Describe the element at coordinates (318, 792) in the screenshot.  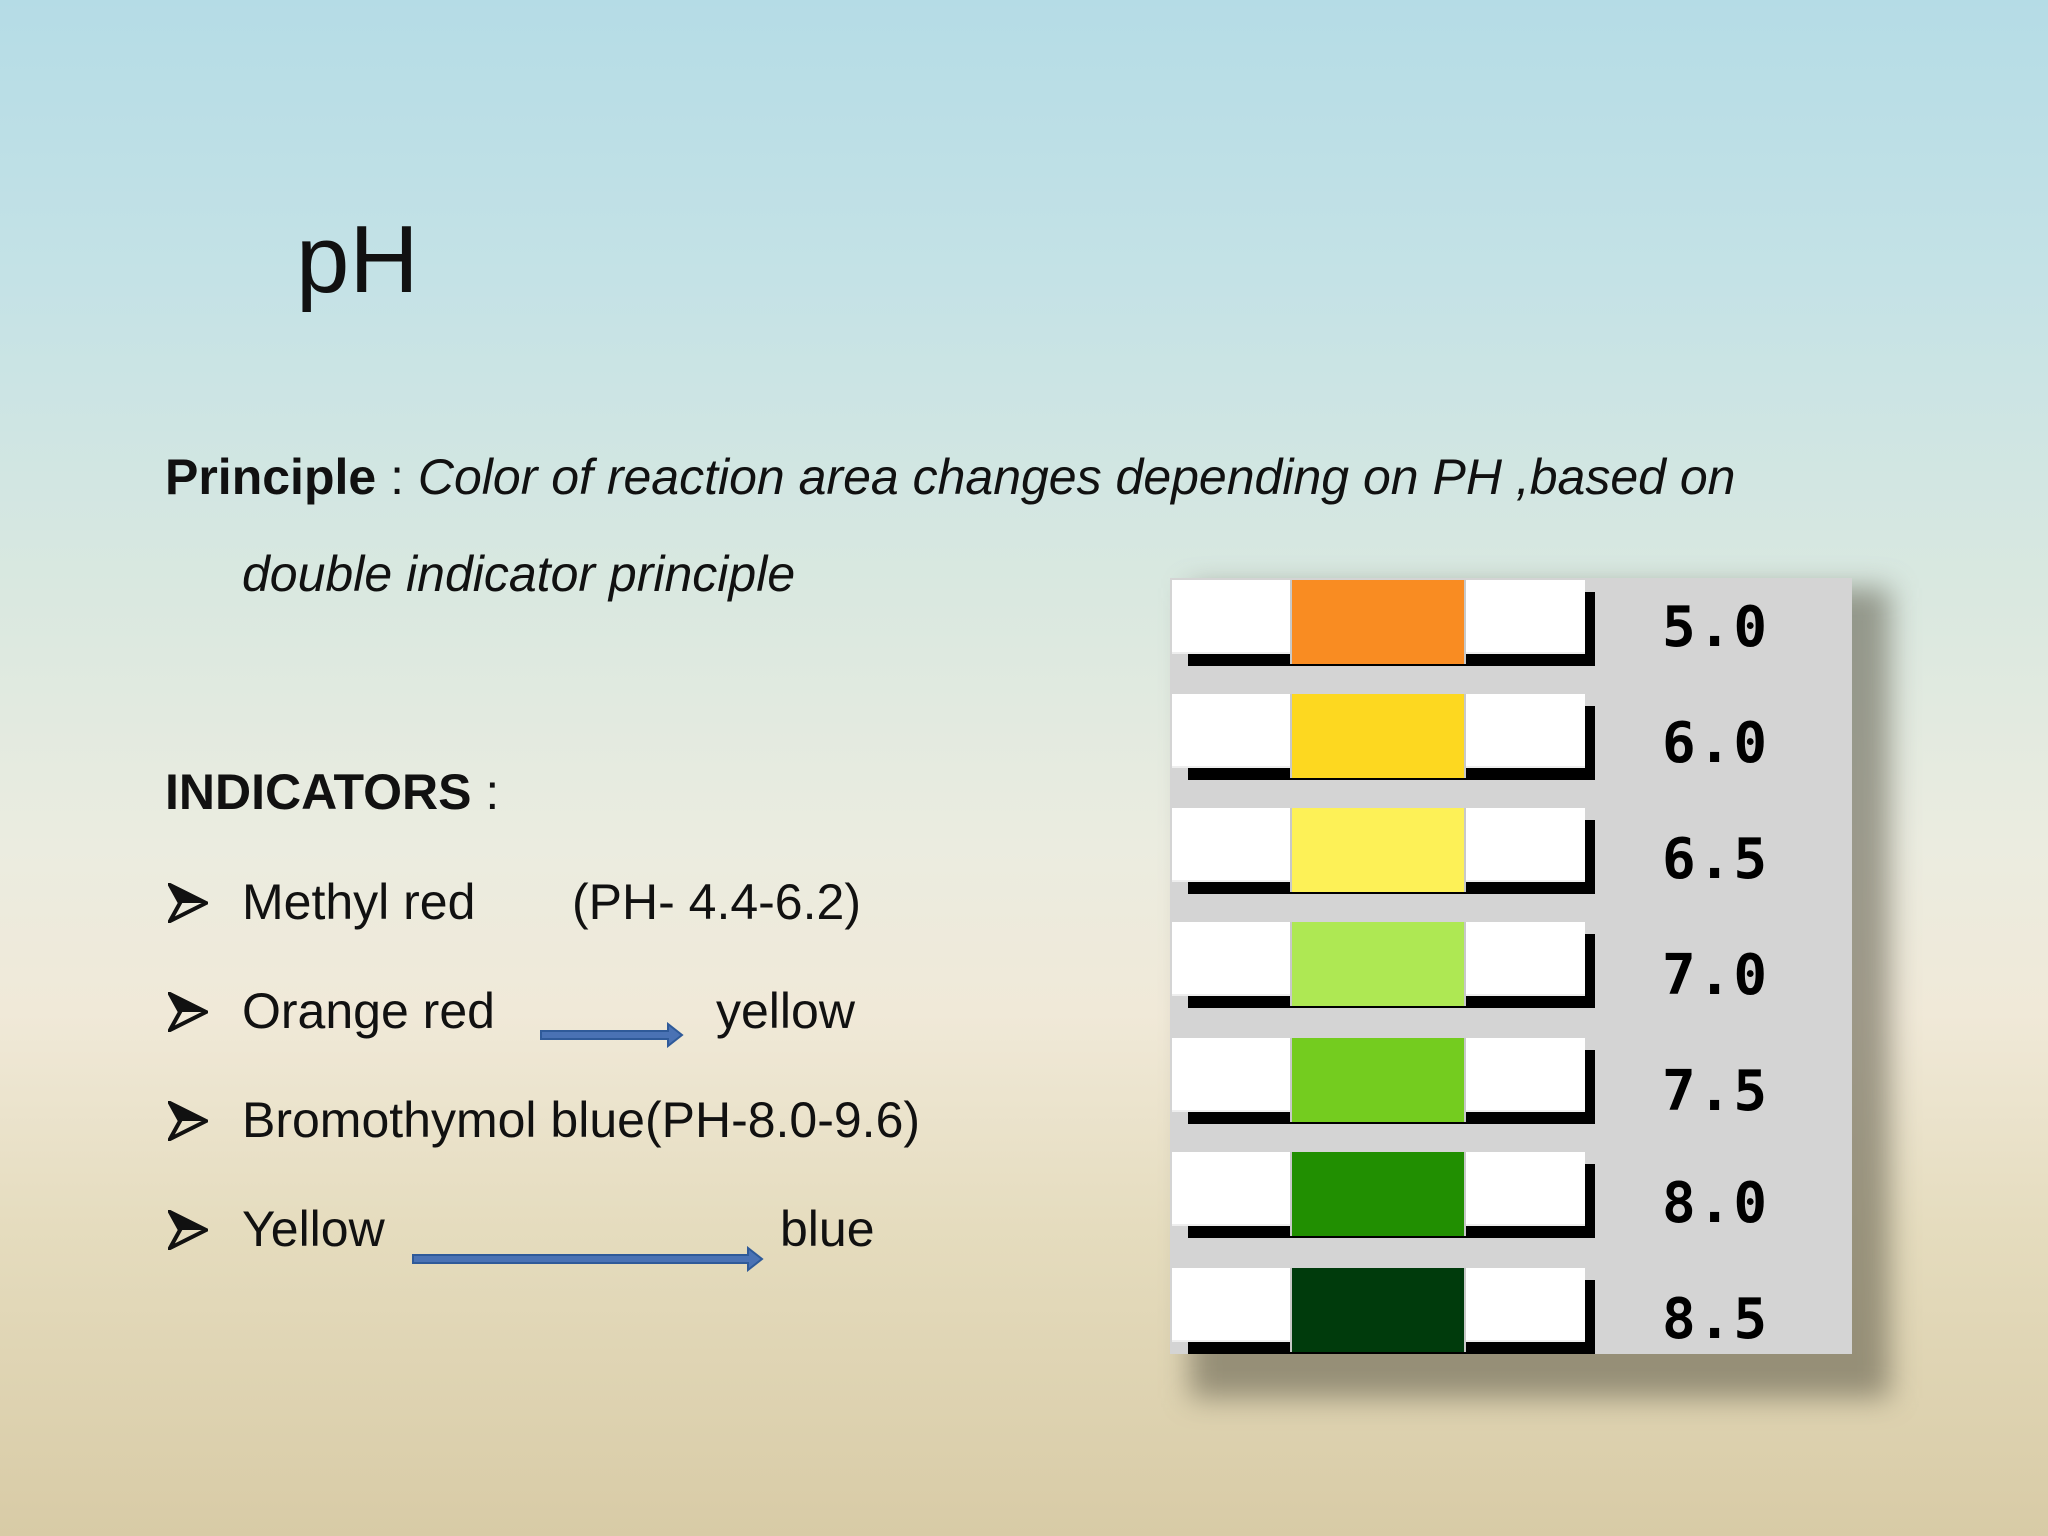
I see `indicators-label: INDICATORS` at that location.